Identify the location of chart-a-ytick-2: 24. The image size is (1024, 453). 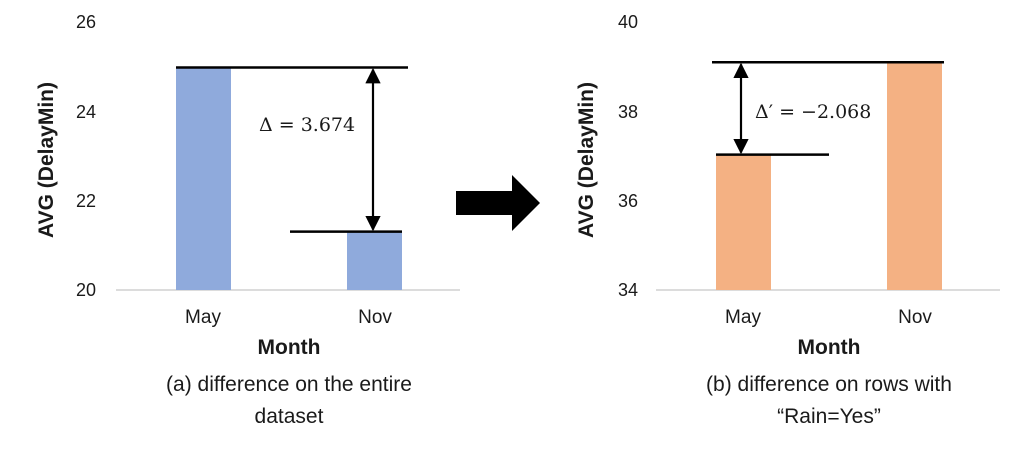
(86, 112).